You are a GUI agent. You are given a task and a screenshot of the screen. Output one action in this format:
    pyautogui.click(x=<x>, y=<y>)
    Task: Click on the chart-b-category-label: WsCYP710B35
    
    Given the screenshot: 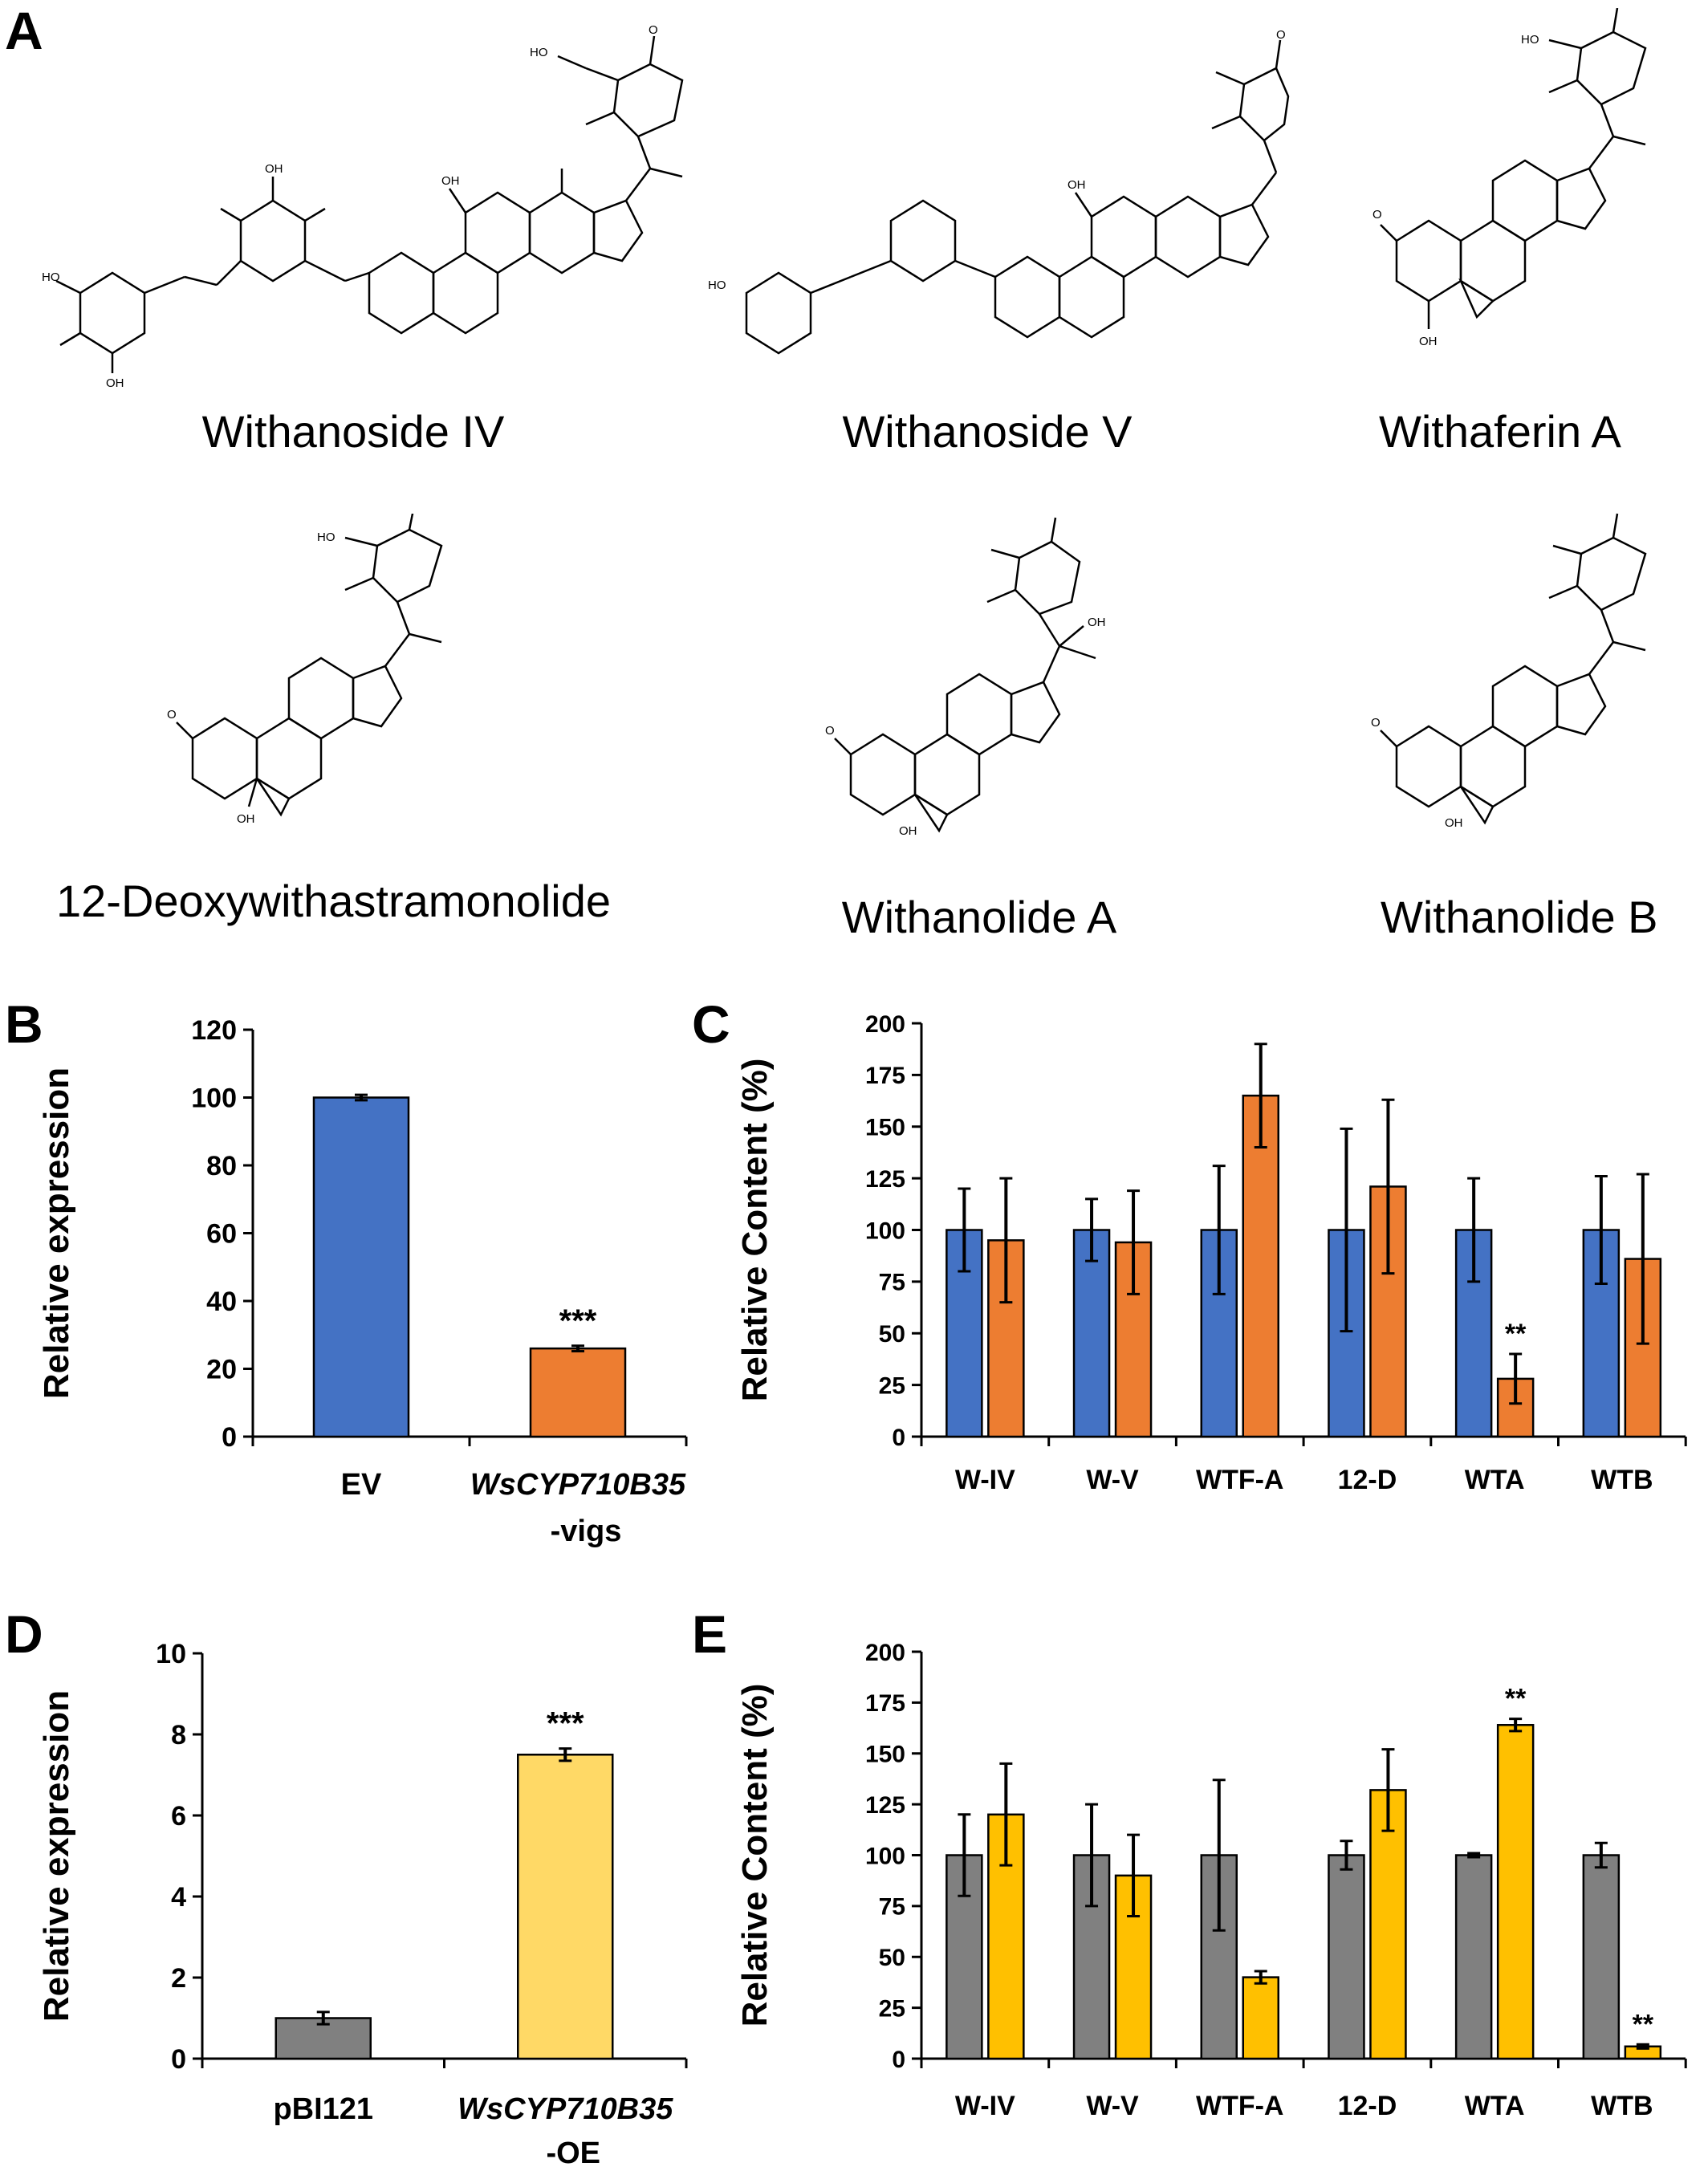 What is the action you would take?
    pyautogui.click(x=578, y=1485)
    